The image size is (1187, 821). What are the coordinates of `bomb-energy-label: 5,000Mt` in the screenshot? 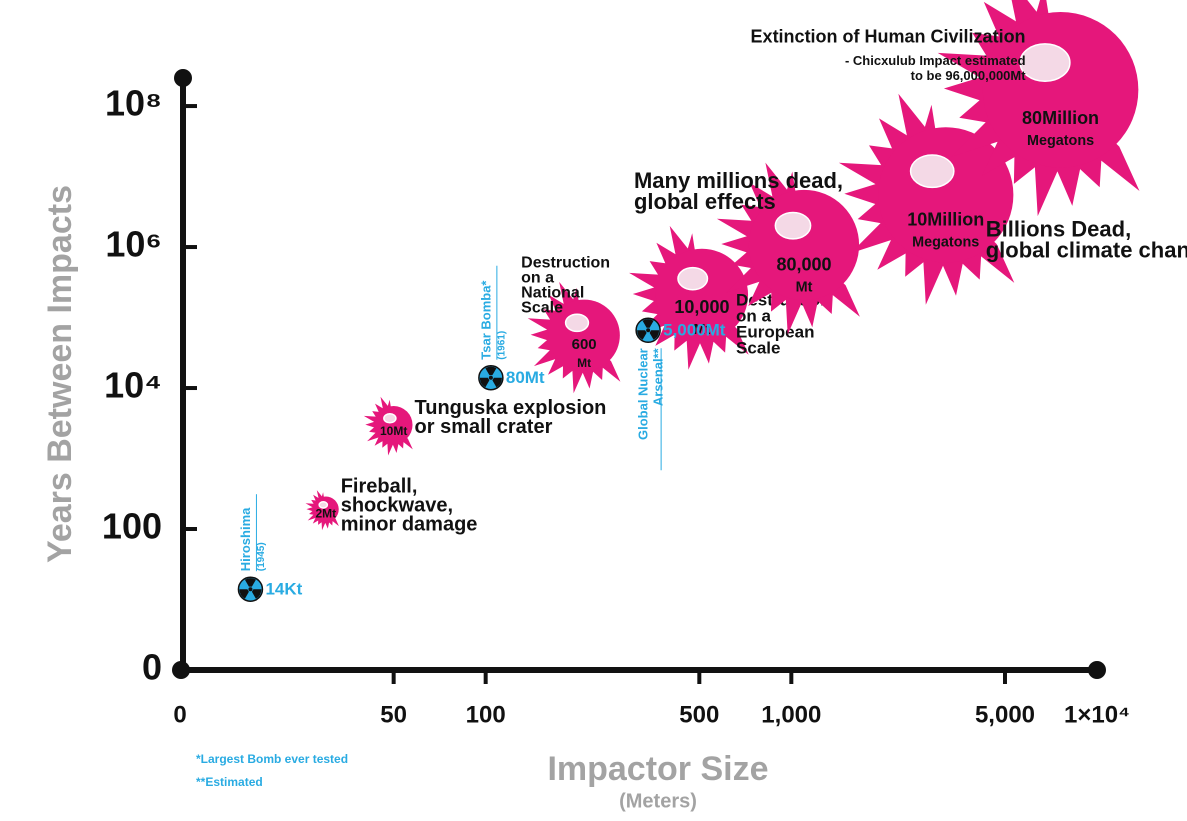 It's located at (694, 330).